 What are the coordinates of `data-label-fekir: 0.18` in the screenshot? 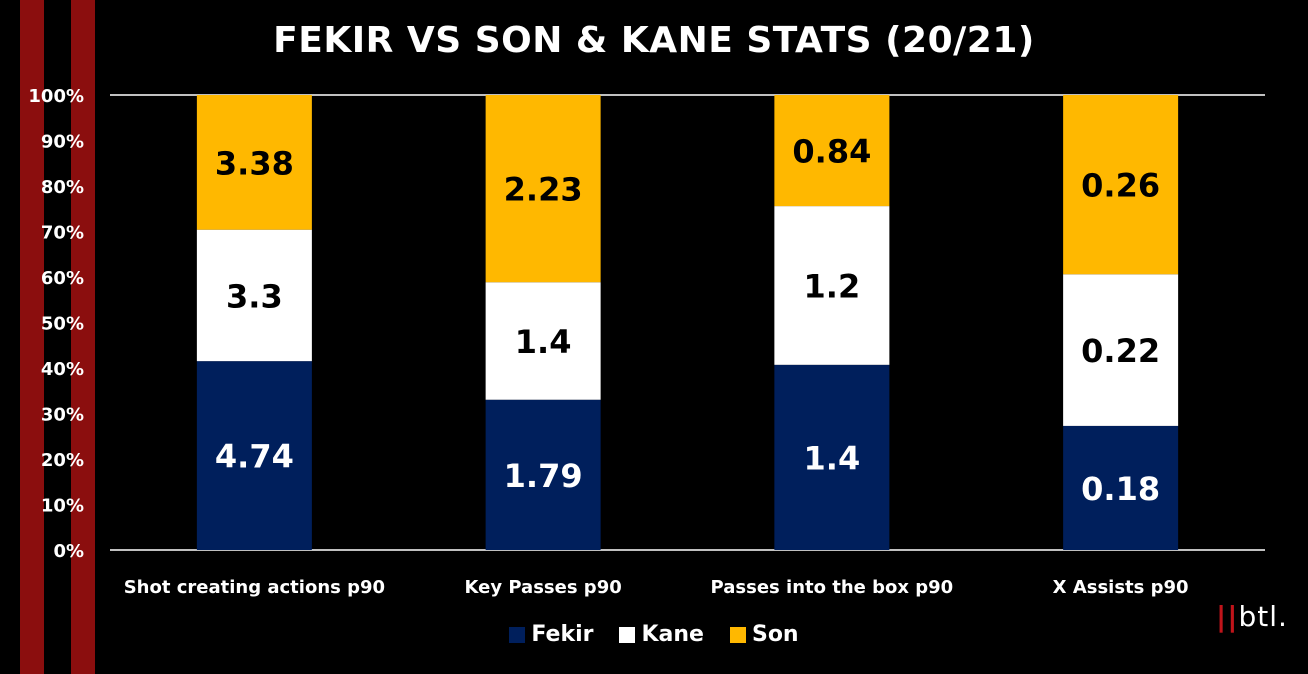 It's located at (1120, 489).